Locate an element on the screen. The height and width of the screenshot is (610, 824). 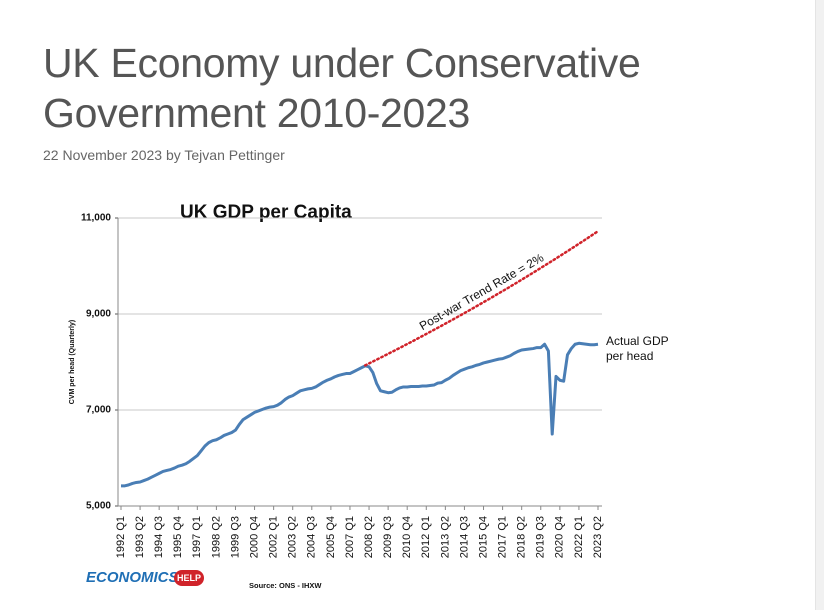
y-tick-label: 9,000 is located at coordinates (98, 314).